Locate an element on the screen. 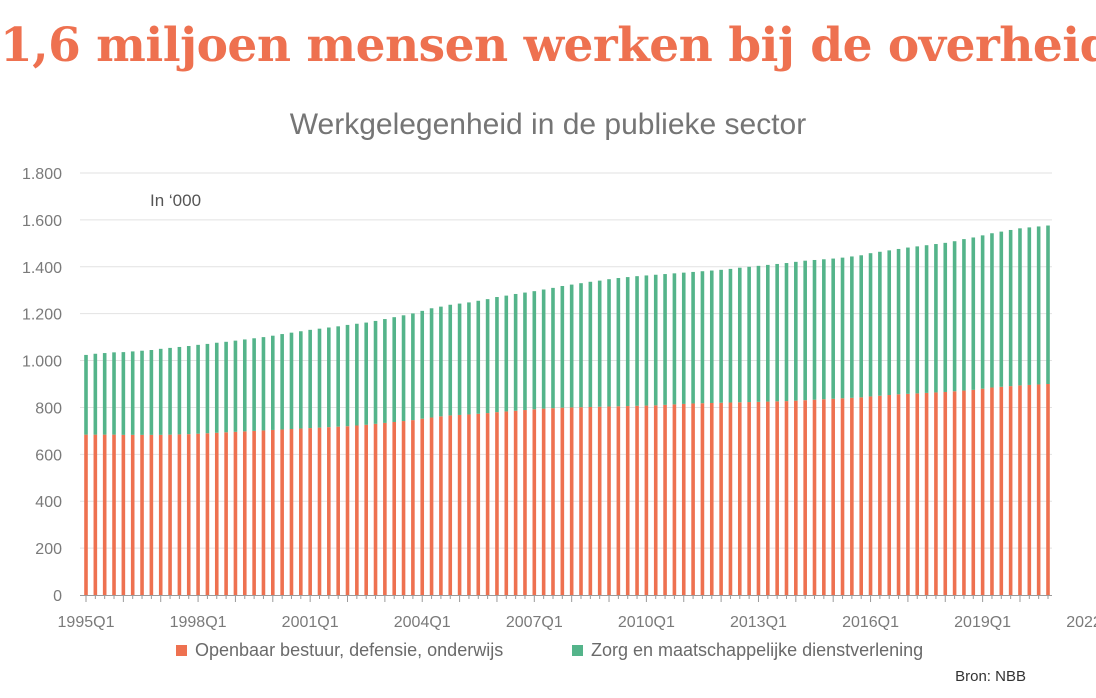 The image size is (1096, 698). legend-label-public-admin: Openbaar bestuur, defensie, onderwijs is located at coordinates (349, 650).